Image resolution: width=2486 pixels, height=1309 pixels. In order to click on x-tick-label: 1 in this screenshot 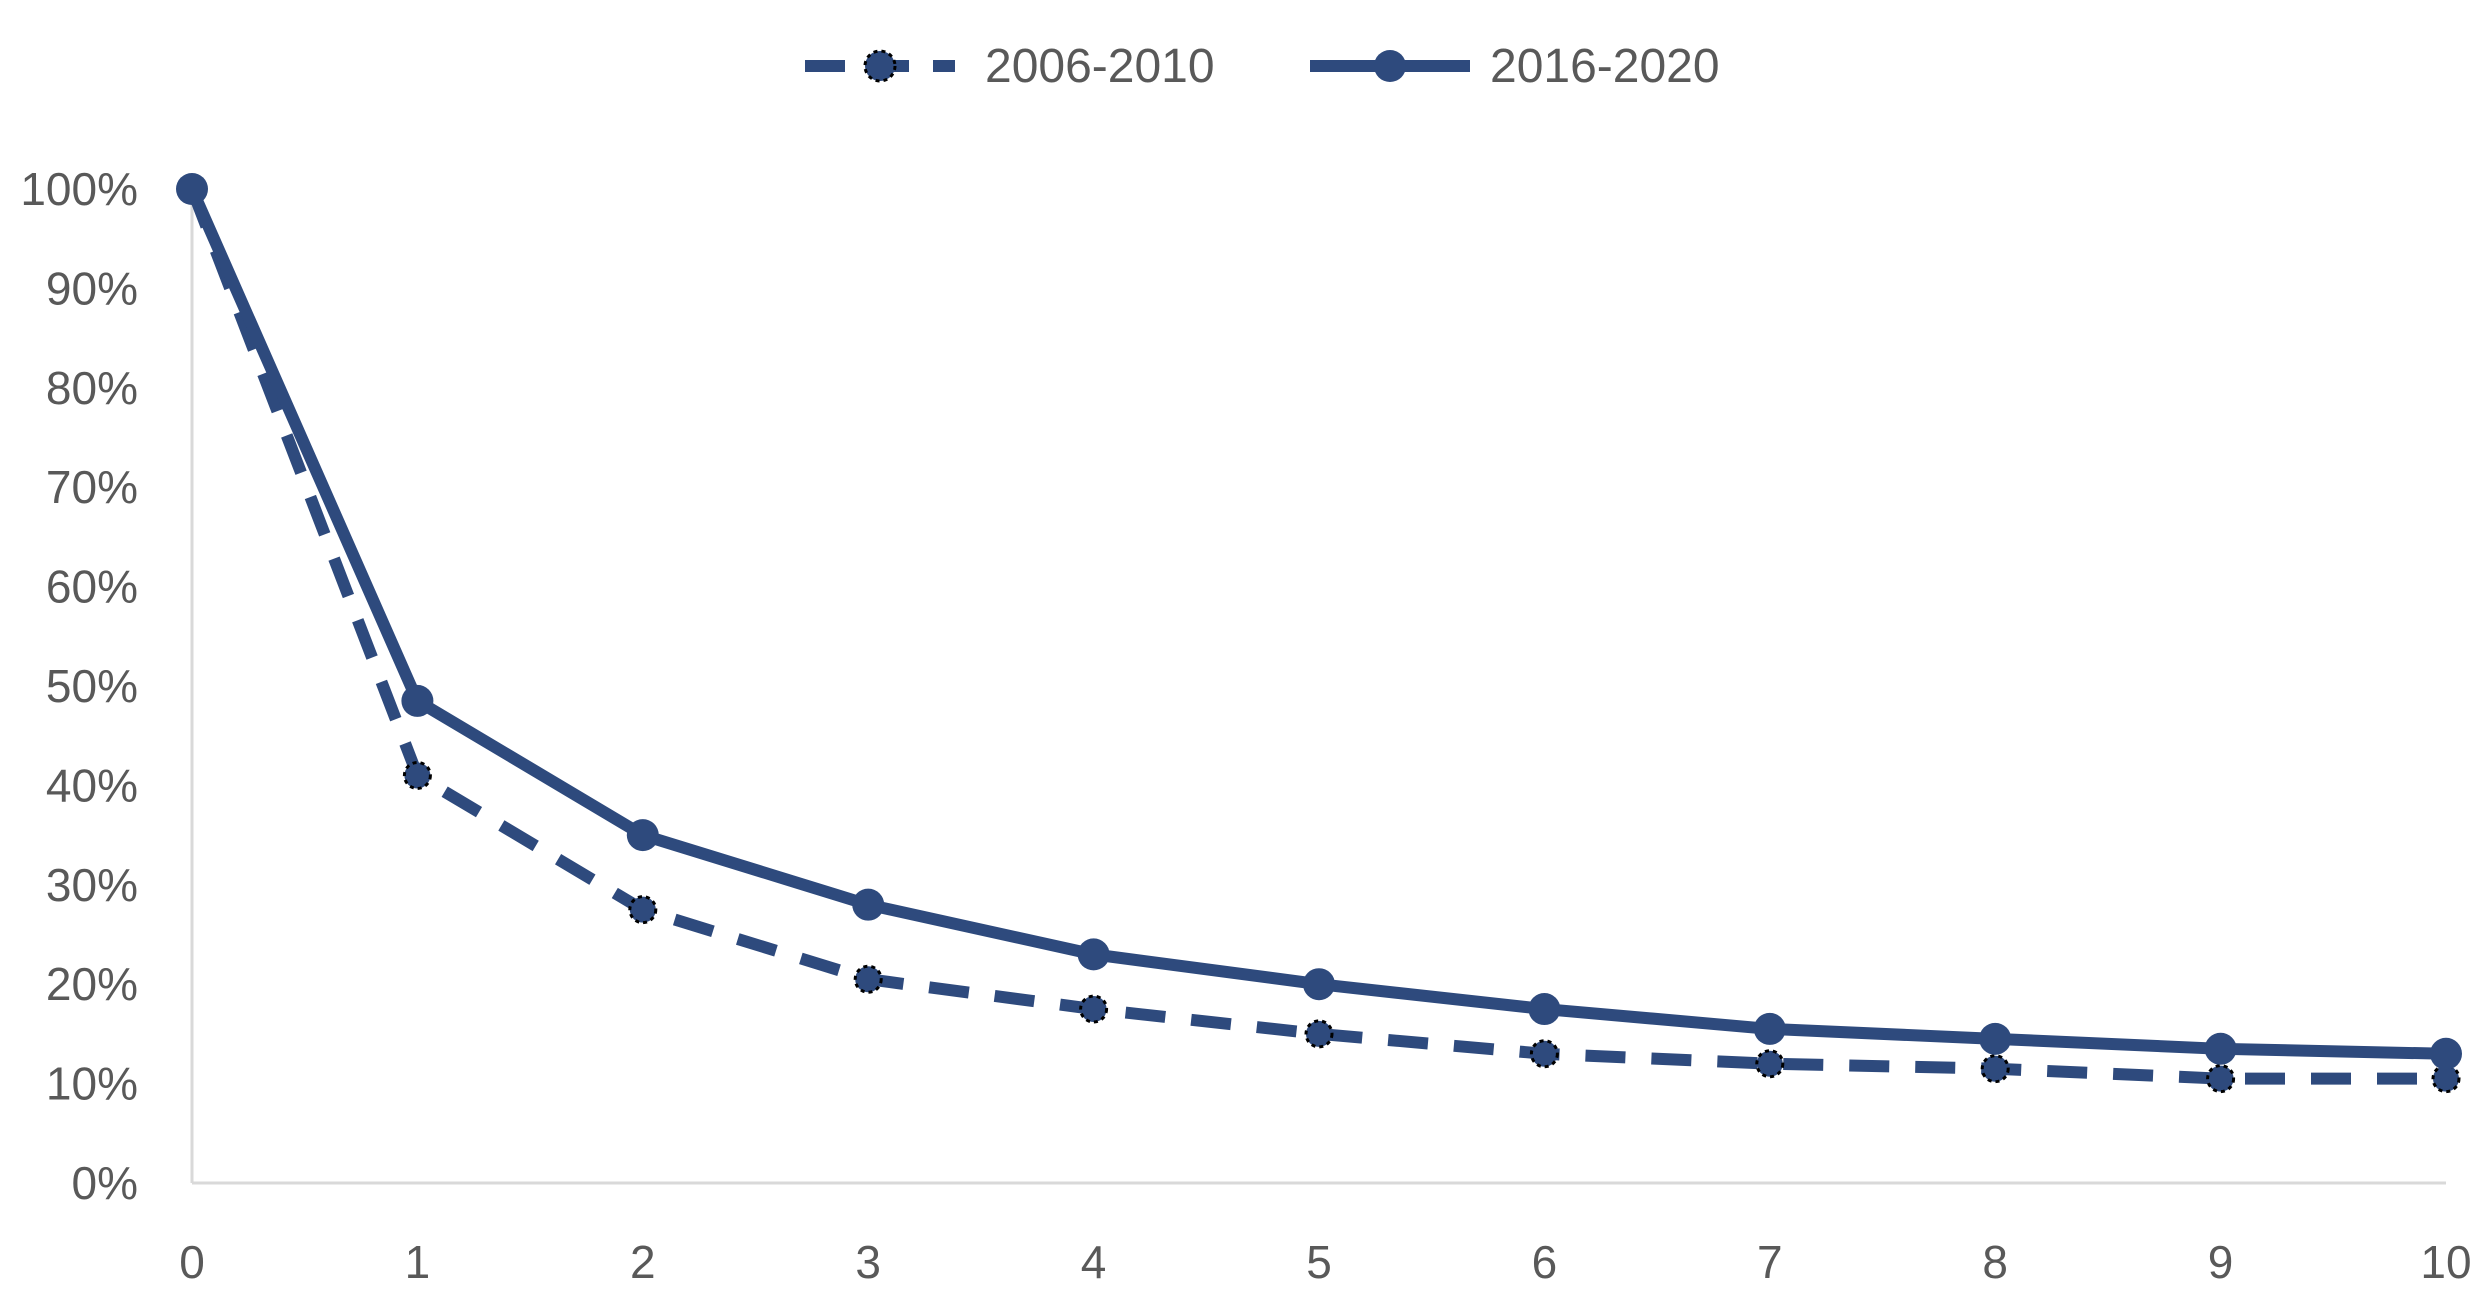, I will do `click(418, 1262)`.